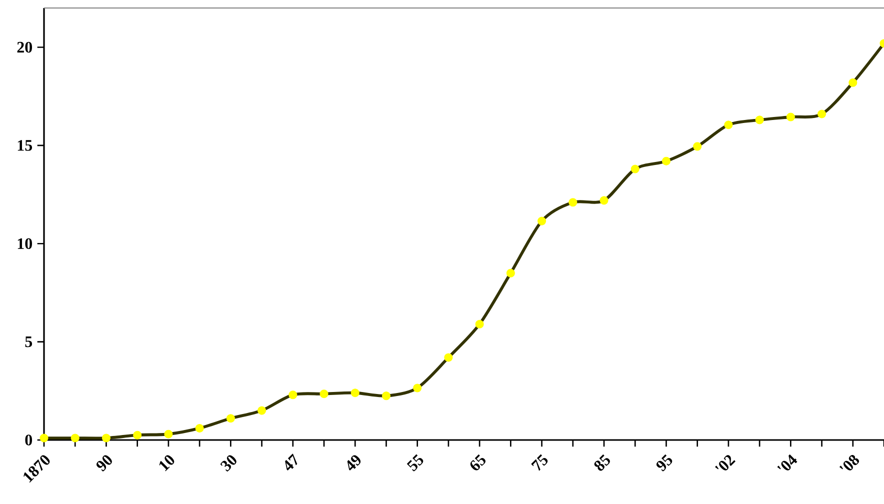 This screenshot has width=884, height=504. I want to click on x-tick-label: 65, so click(478, 462).